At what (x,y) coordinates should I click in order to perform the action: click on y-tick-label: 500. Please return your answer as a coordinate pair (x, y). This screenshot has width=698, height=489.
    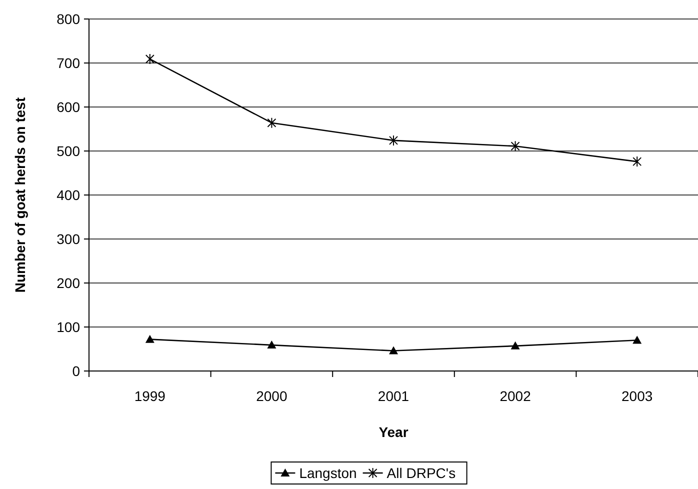
    Looking at the image, I should click on (68, 150).